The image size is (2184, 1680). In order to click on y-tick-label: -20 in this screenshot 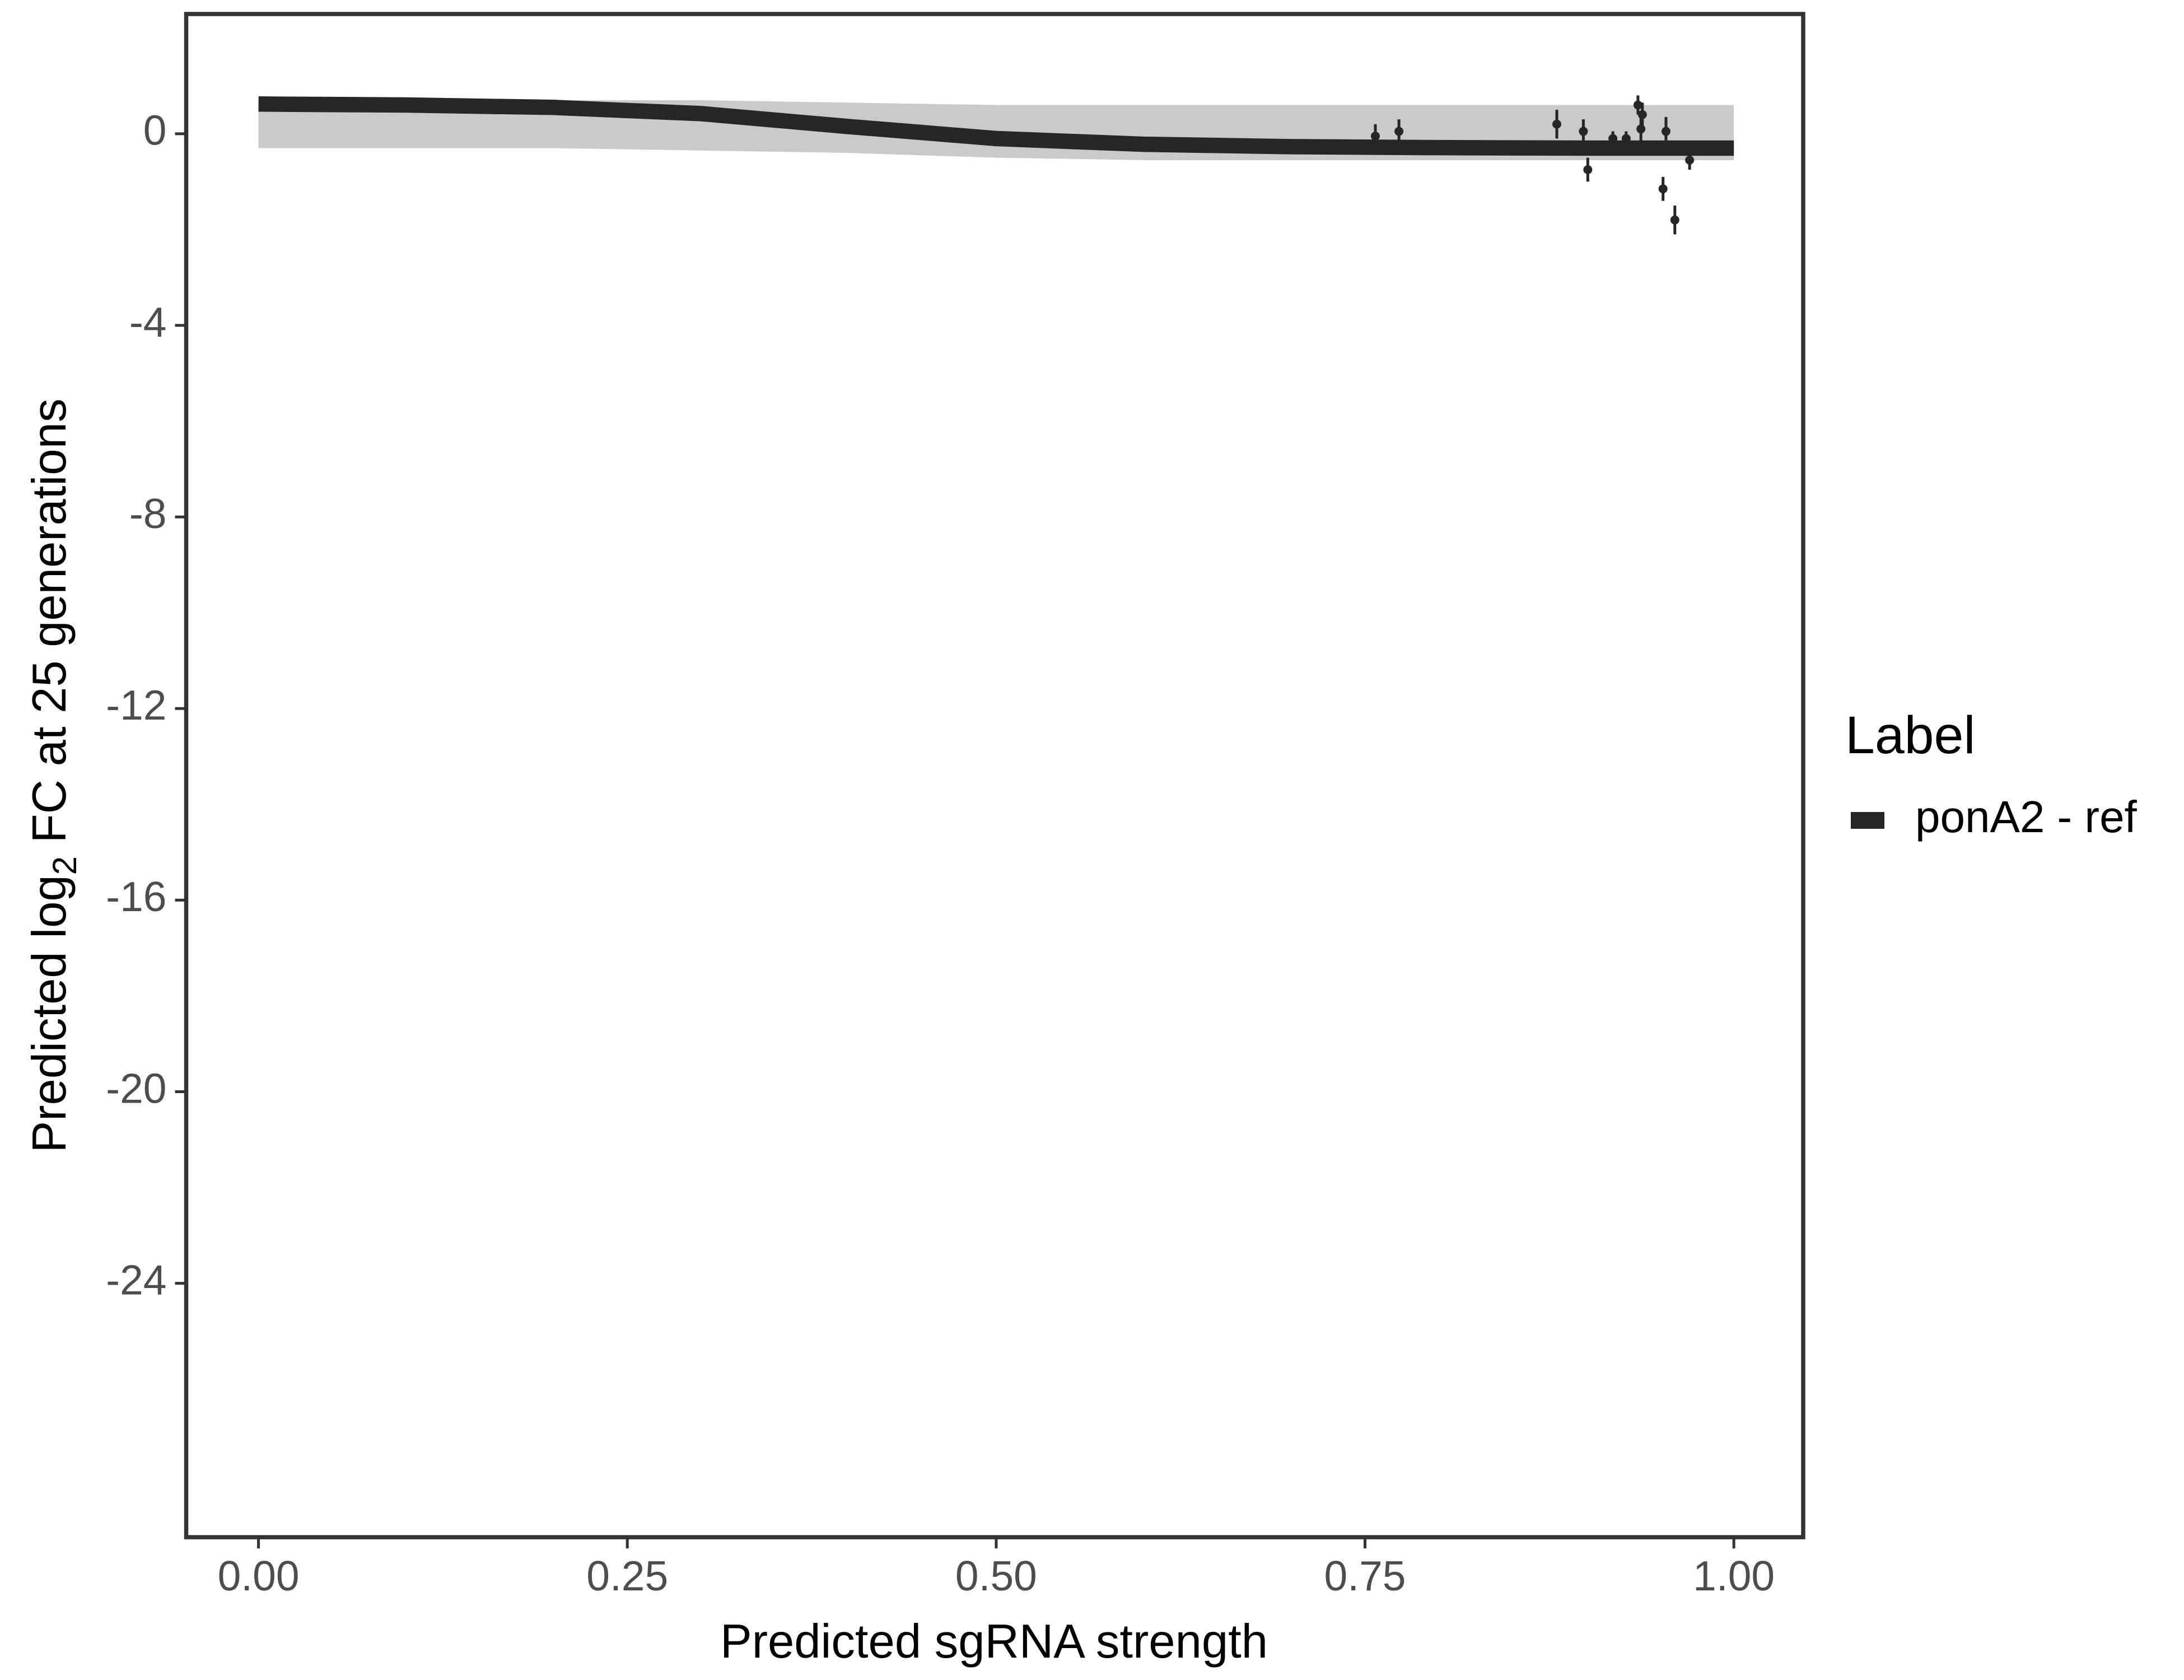, I will do `click(136, 1088)`.